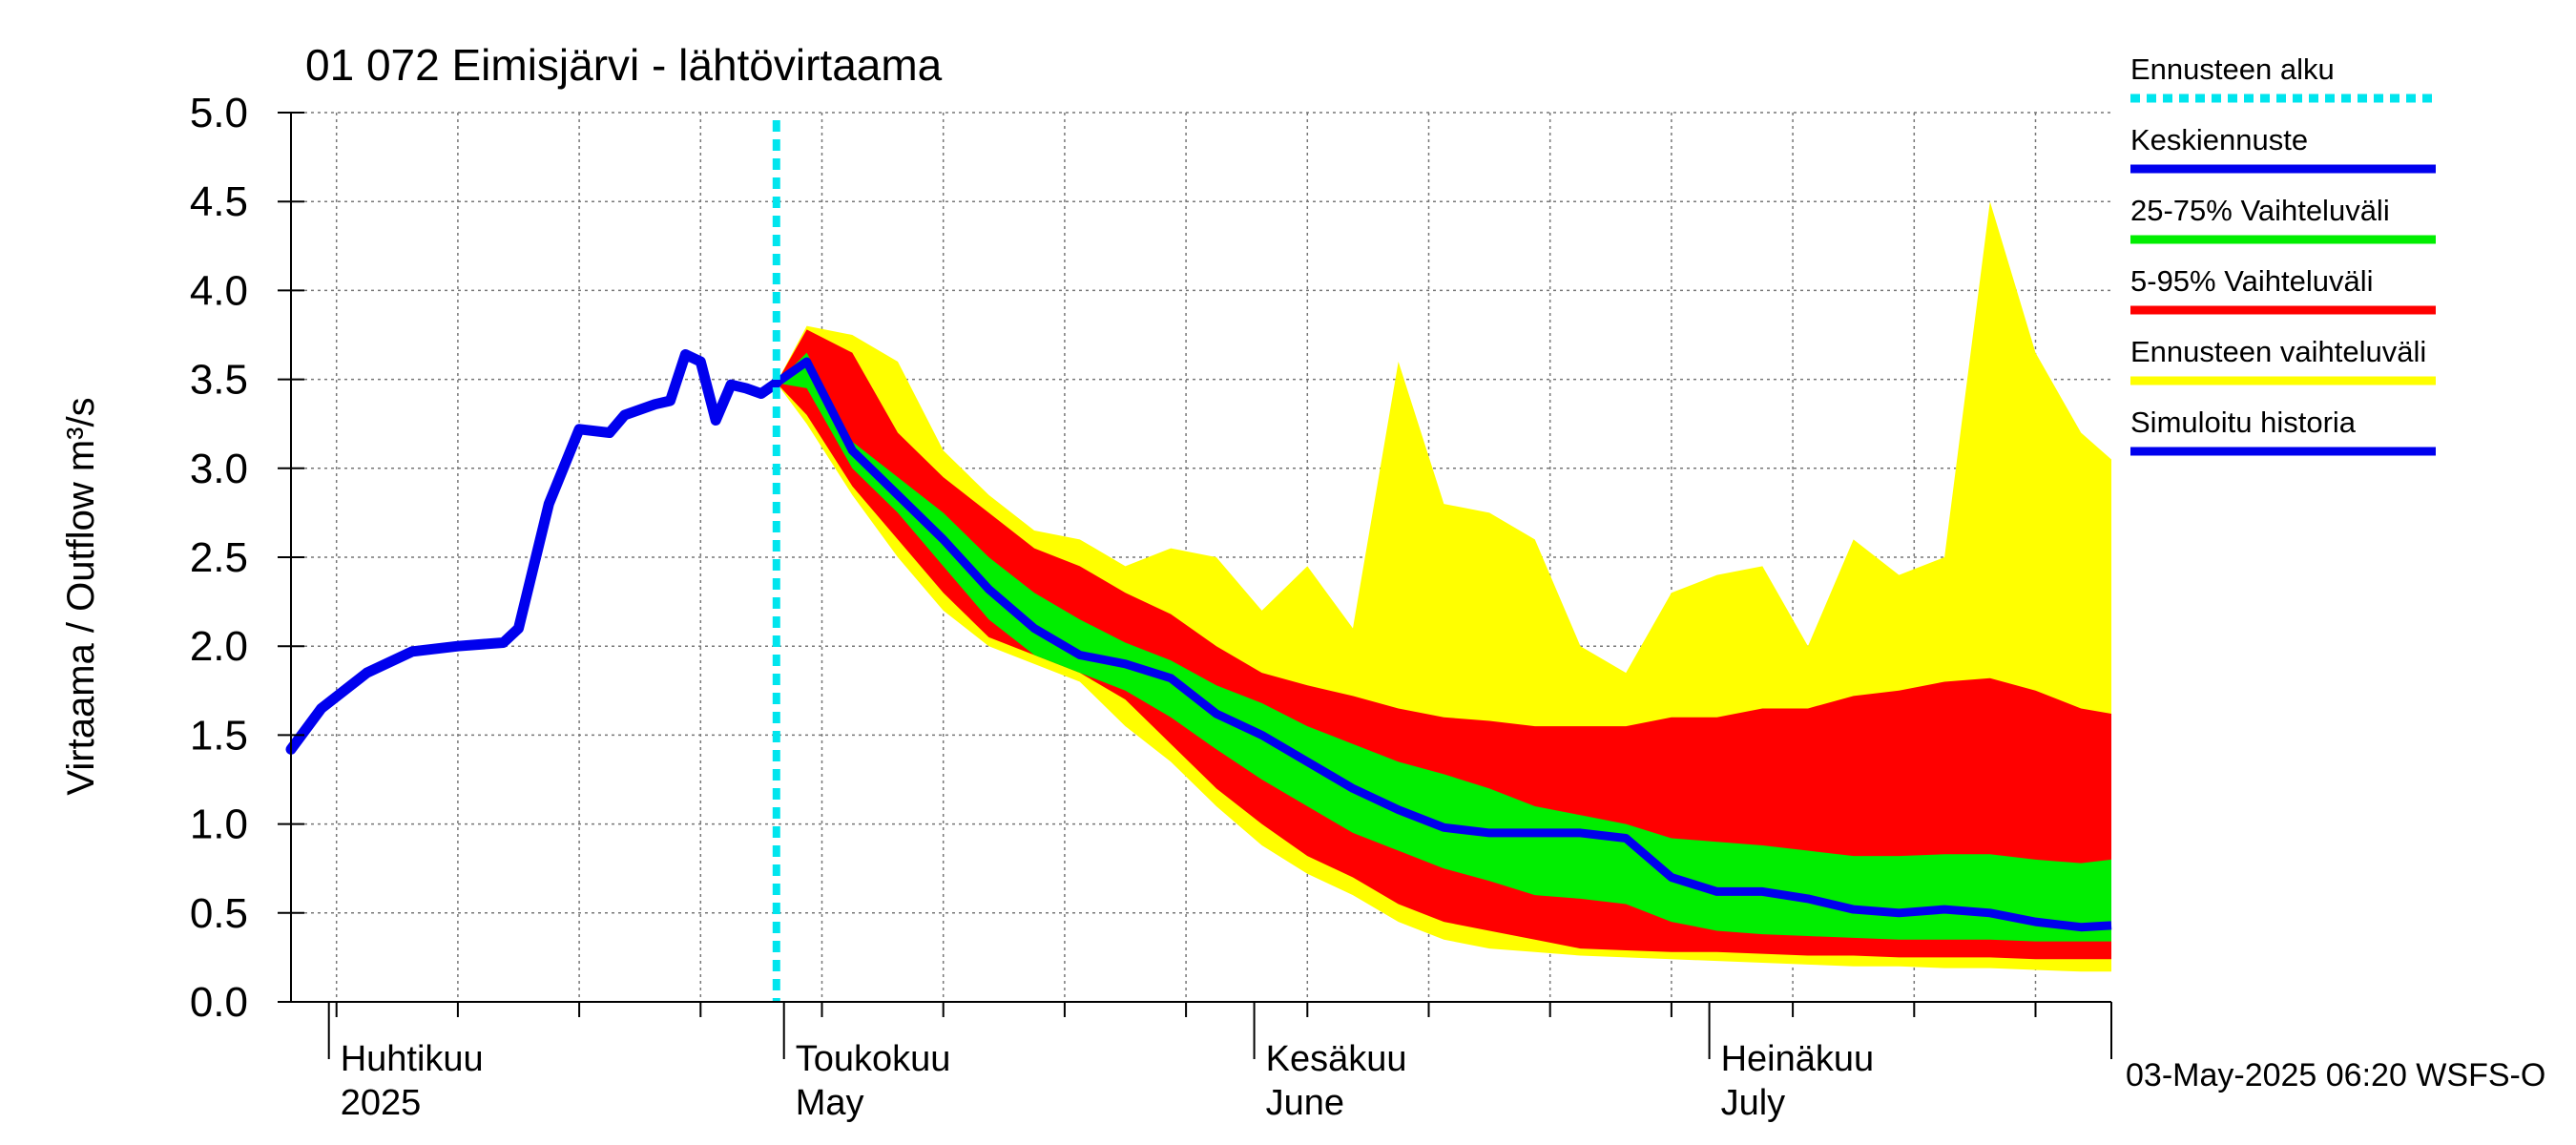 The image size is (2576, 1145). I want to click on y-tick-label: 1.5, so click(219, 735).